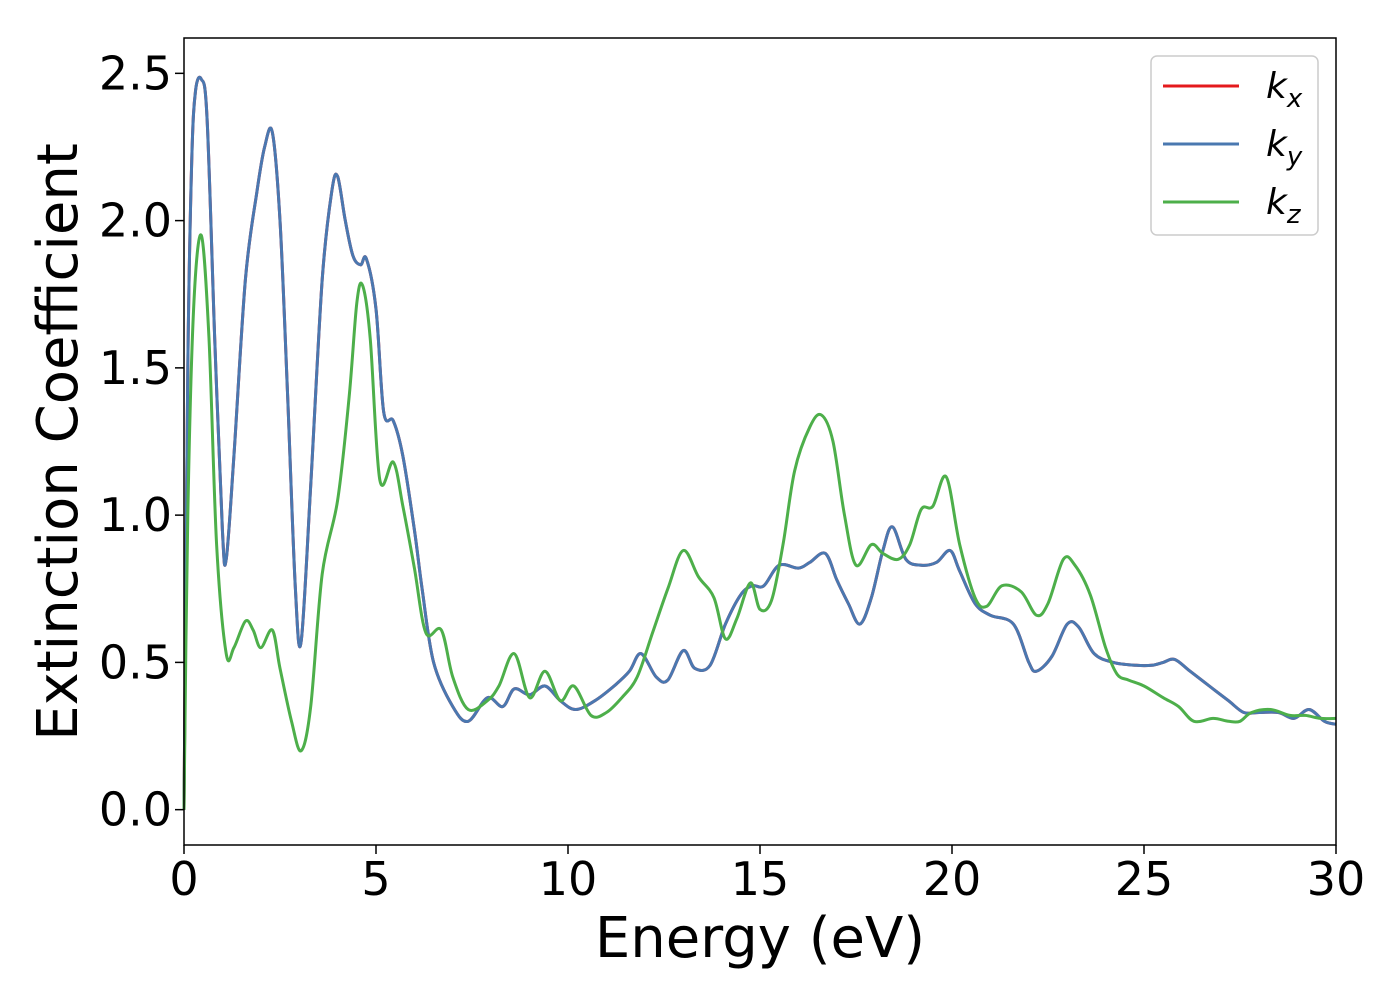  I want to click on legend-label-subscript: z, so click(1294, 215).